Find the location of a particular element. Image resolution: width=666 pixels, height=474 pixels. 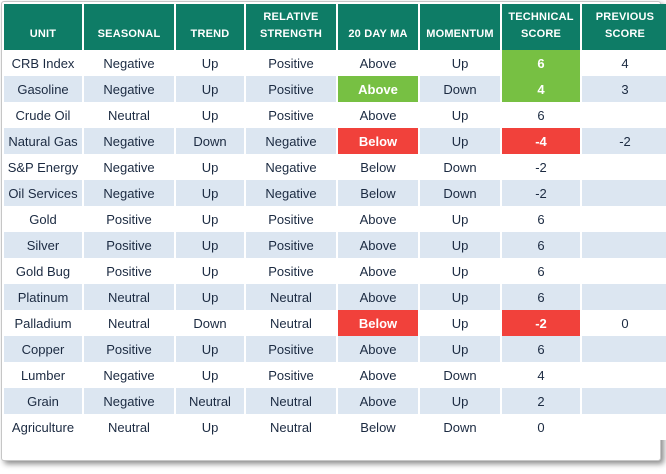

cell-trend: Neutral is located at coordinates (211, 401).